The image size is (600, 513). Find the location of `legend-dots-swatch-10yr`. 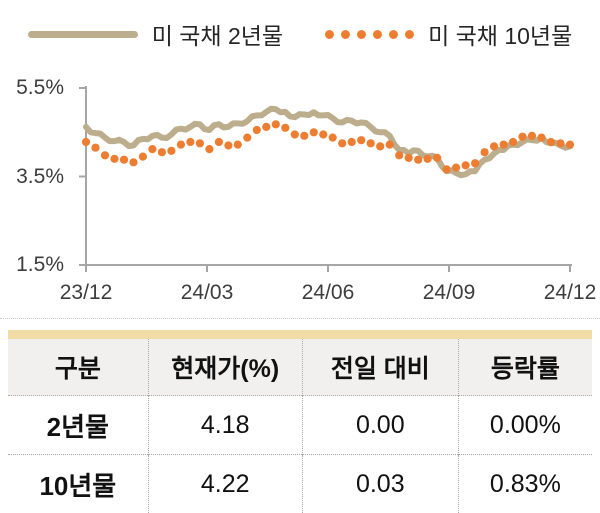

legend-dots-swatch-10yr is located at coordinates (369, 34).